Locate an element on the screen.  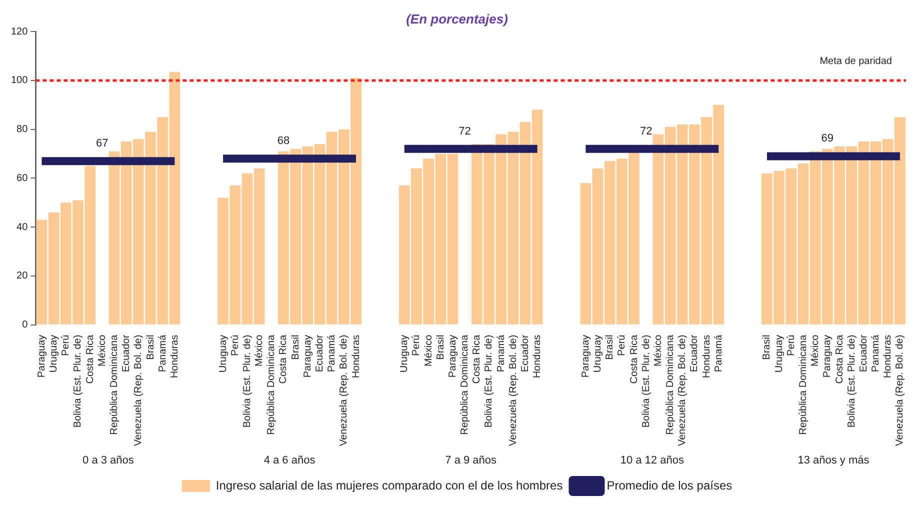
text: 7 a 9 años is located at coordinates (471, 460).